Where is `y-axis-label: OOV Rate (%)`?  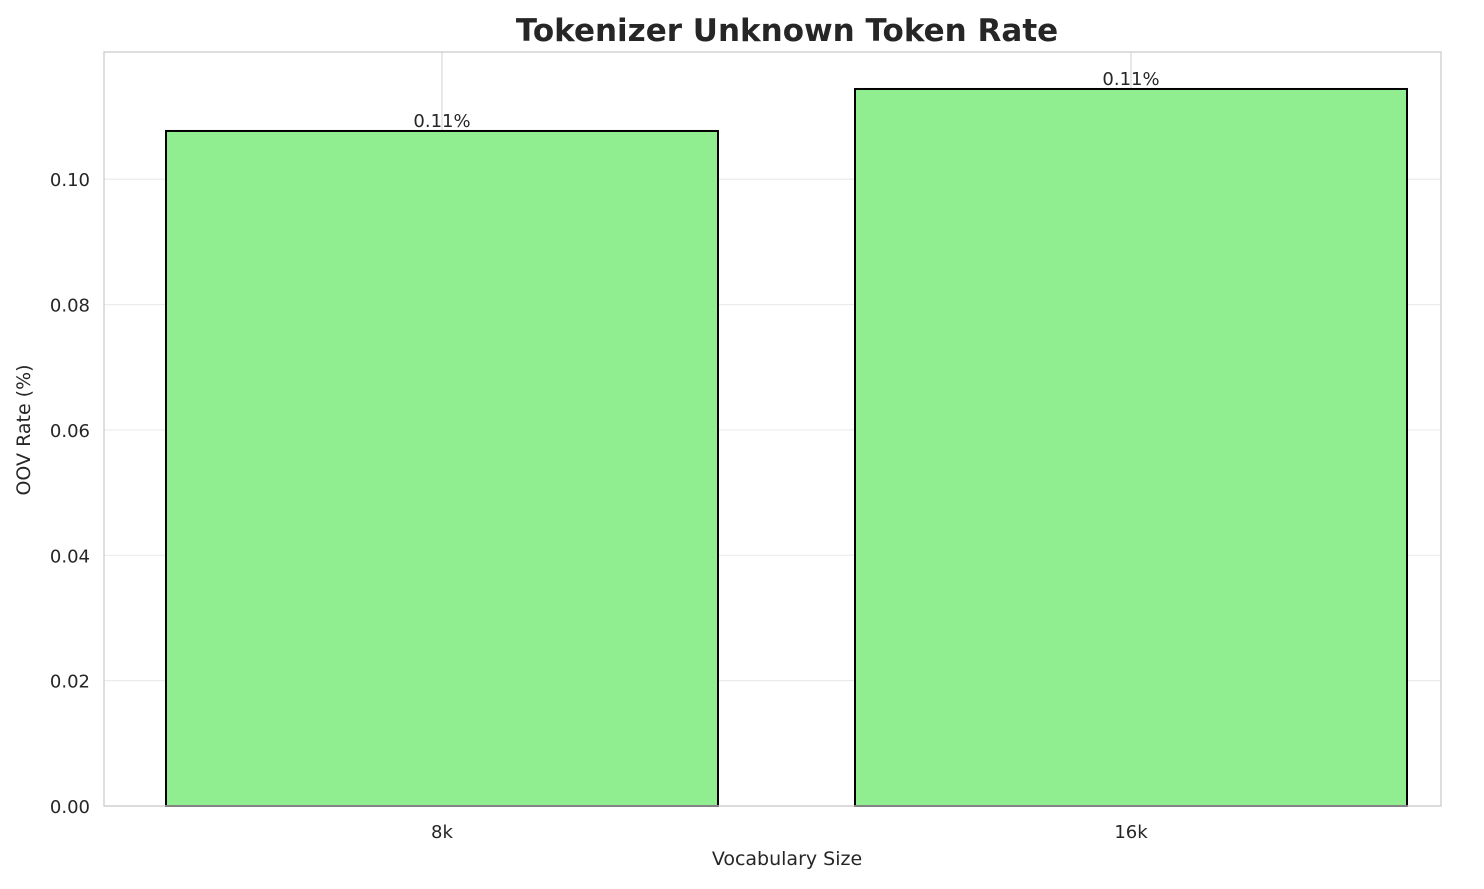
y-axis-label: OOV Rate (%) is located at coordinates (24, 429).